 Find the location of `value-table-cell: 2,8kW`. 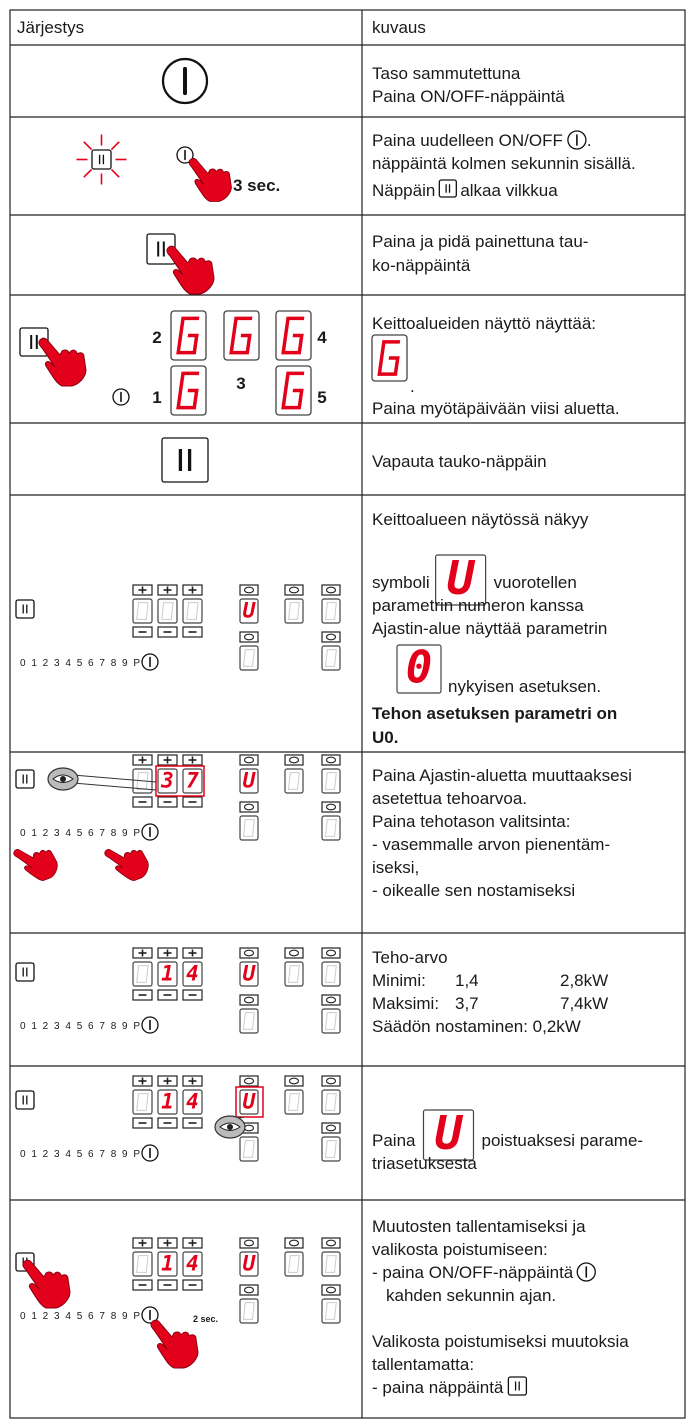

value-table-cell: 2,8kW is located at coordinates (584, 980).